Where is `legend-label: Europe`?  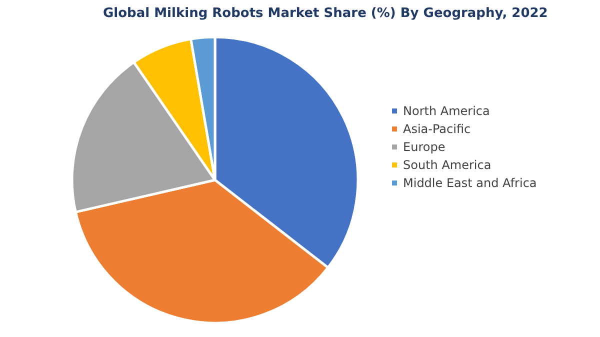
legend-label: Europe is located at coordinates (424, 147).